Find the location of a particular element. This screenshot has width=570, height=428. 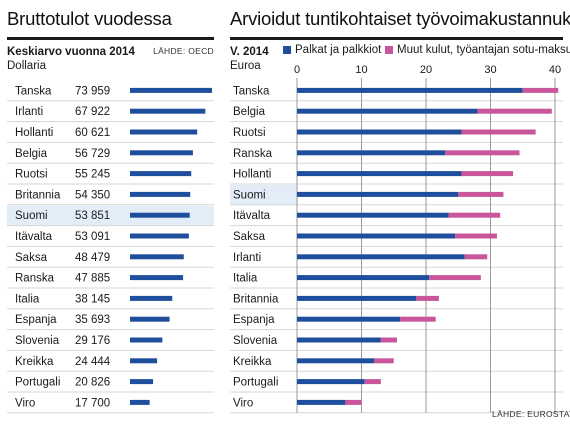

wages-bar-tanska is located at coordinates (410, 90).